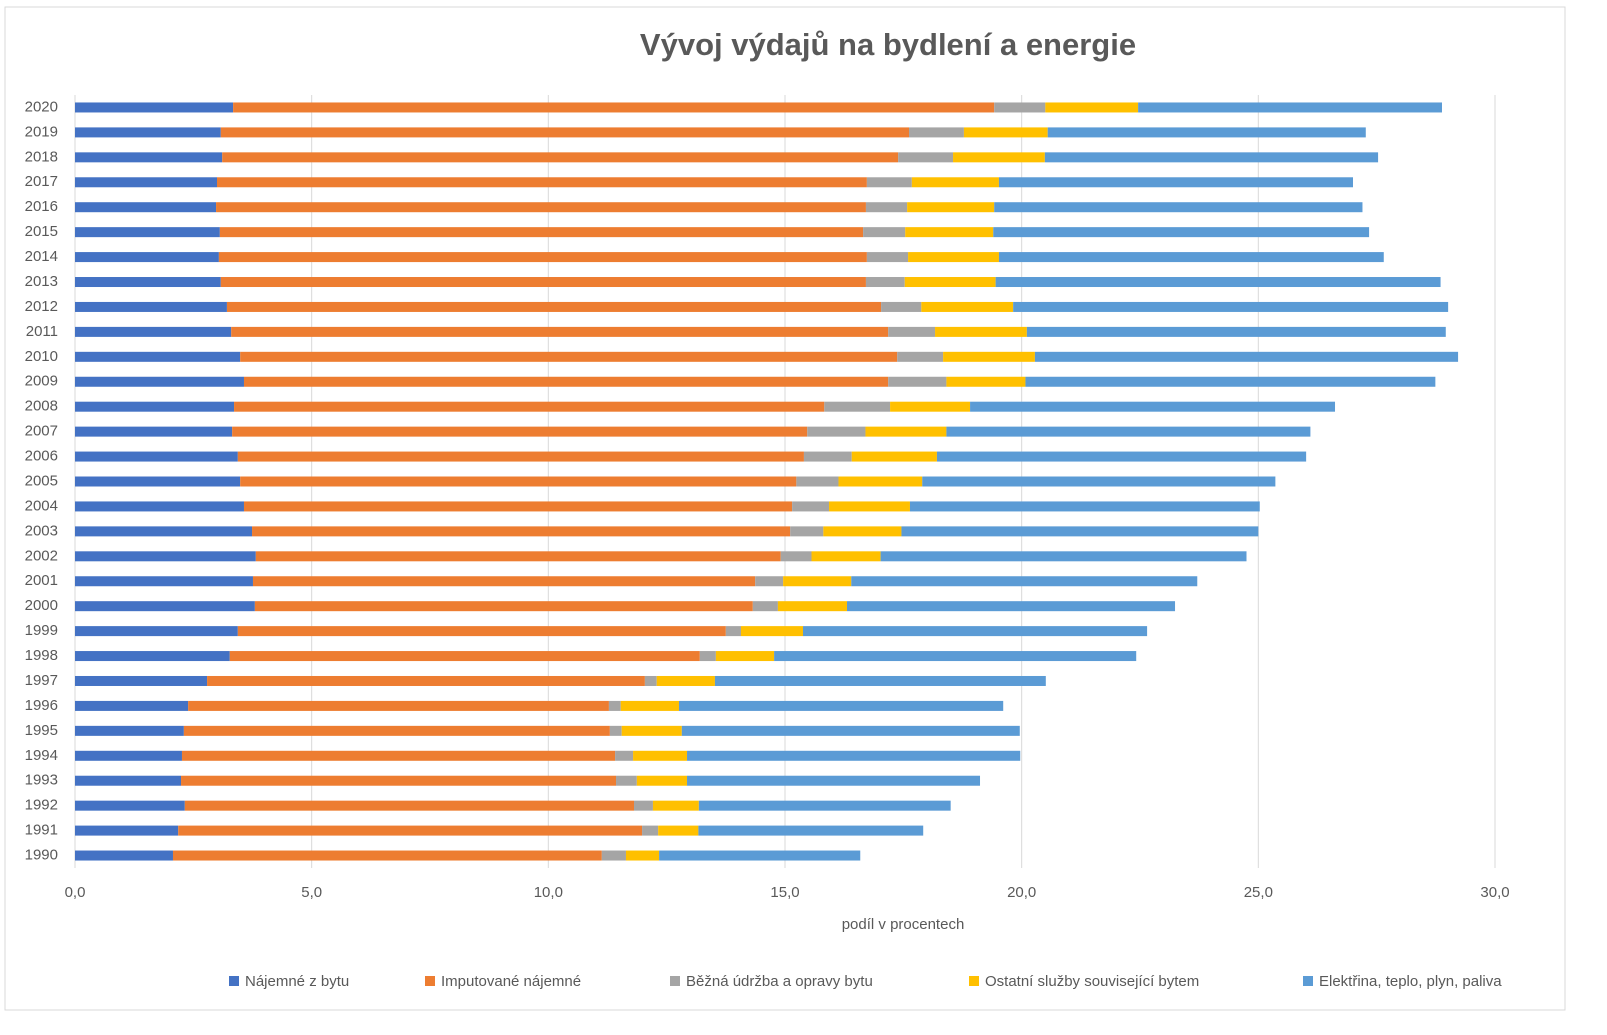 Image resolution: width=1607 pixels, height=1035 pixels. I want to click on y-tick-label: 2019, so click(41, 131).